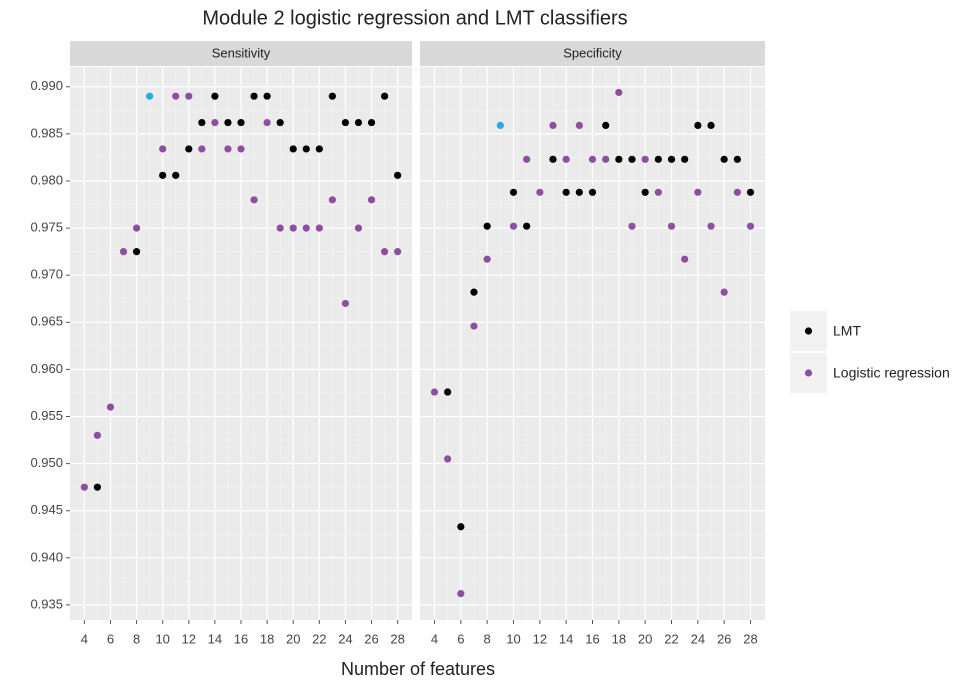  I want to click on facet-label: Specificity, so click(592, 52).